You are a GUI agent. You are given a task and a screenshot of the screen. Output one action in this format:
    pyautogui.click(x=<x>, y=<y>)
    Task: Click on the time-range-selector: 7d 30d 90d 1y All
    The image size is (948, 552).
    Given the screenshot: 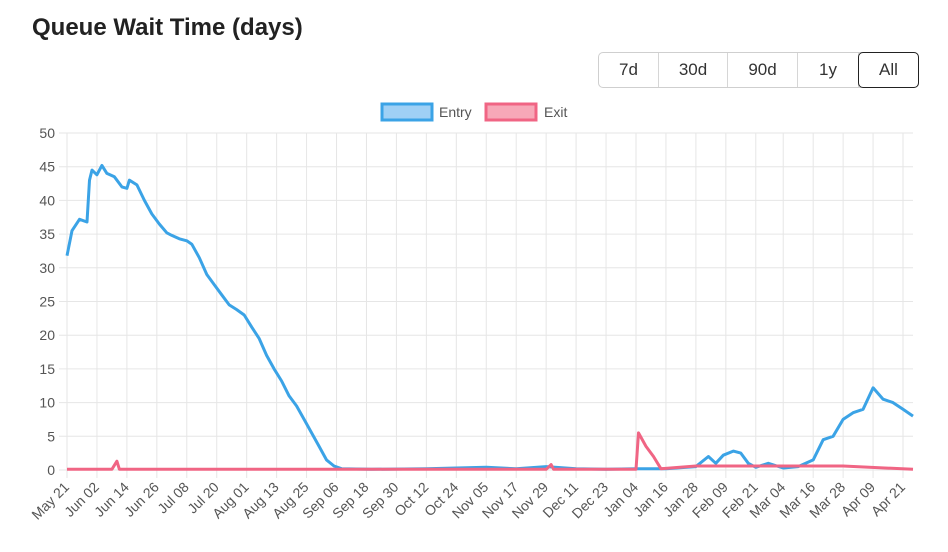 What is the action you would take?
    pyautogui.click(x=758, y=70)
    